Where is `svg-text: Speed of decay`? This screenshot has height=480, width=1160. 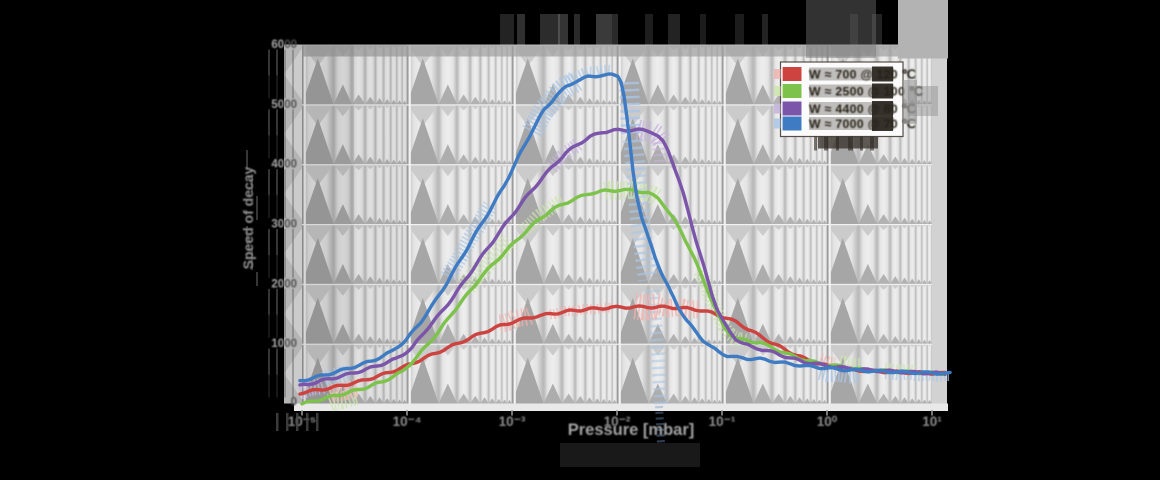
svg-text: Speed of decay is located at coordinates (248, 217).